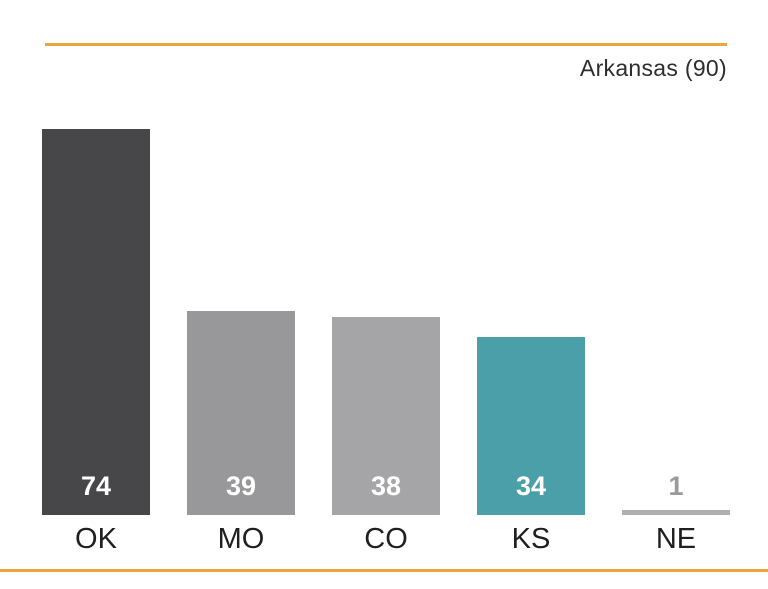 The image size is (768, 589). I want to click on bar-column: 34 KS, so click(531, 300).